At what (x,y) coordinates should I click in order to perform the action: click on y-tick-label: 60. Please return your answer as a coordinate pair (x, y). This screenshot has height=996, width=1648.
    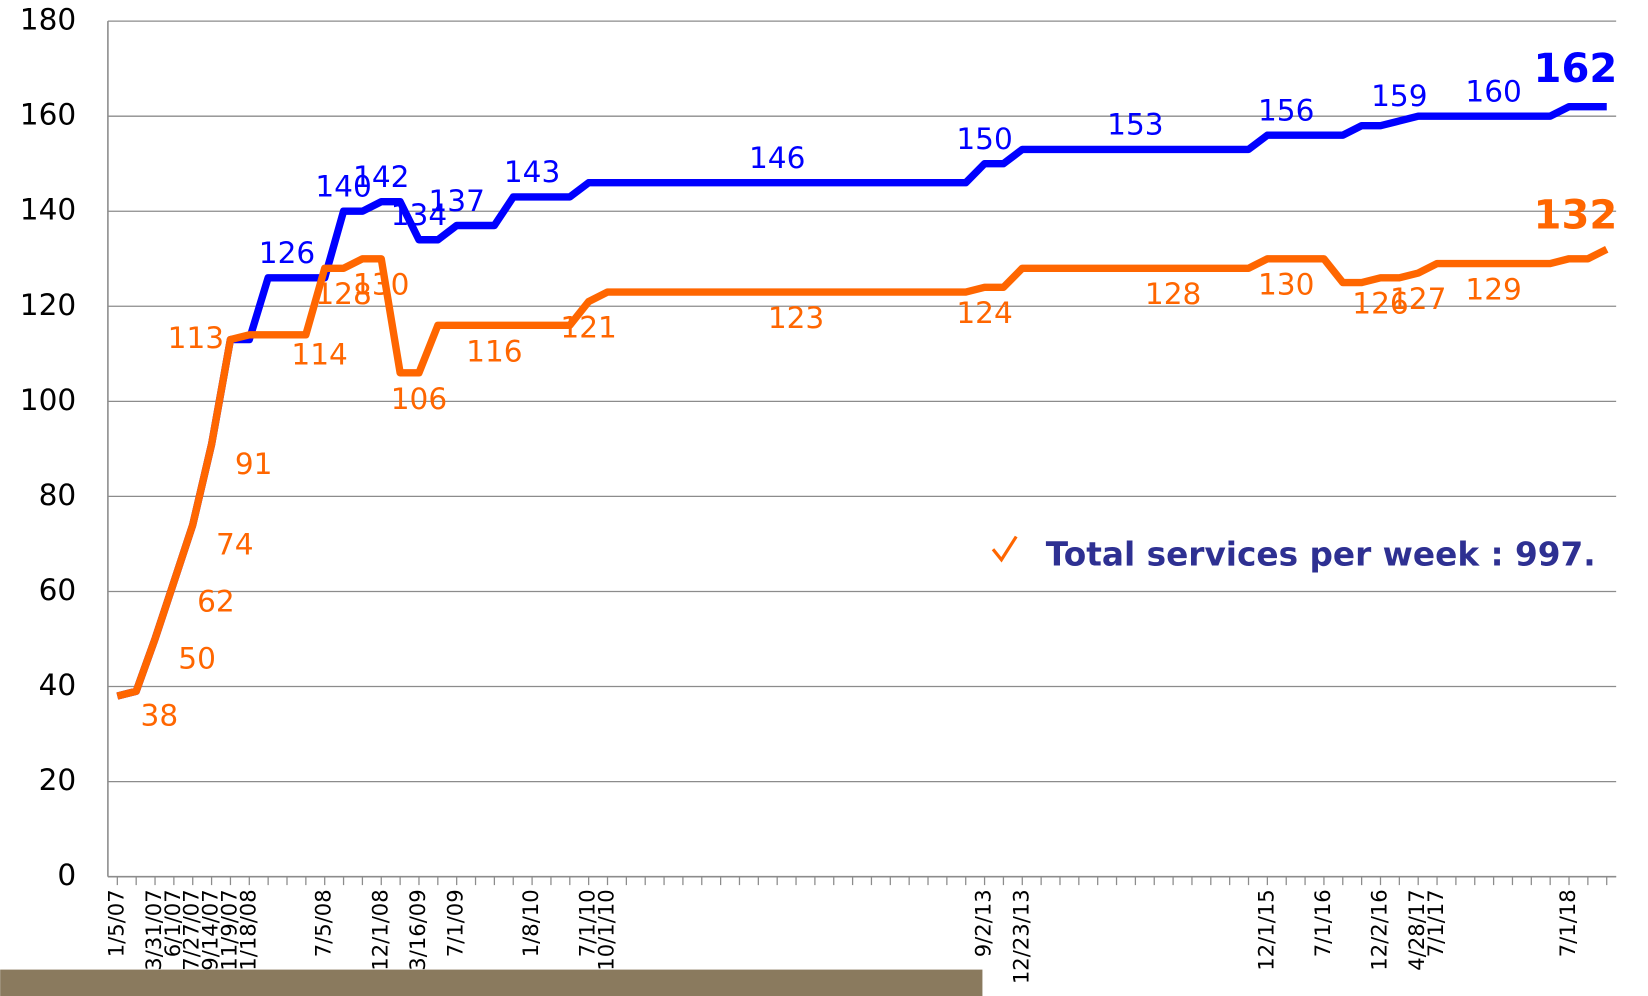
    Looking at the image, I should click on (58, 590).